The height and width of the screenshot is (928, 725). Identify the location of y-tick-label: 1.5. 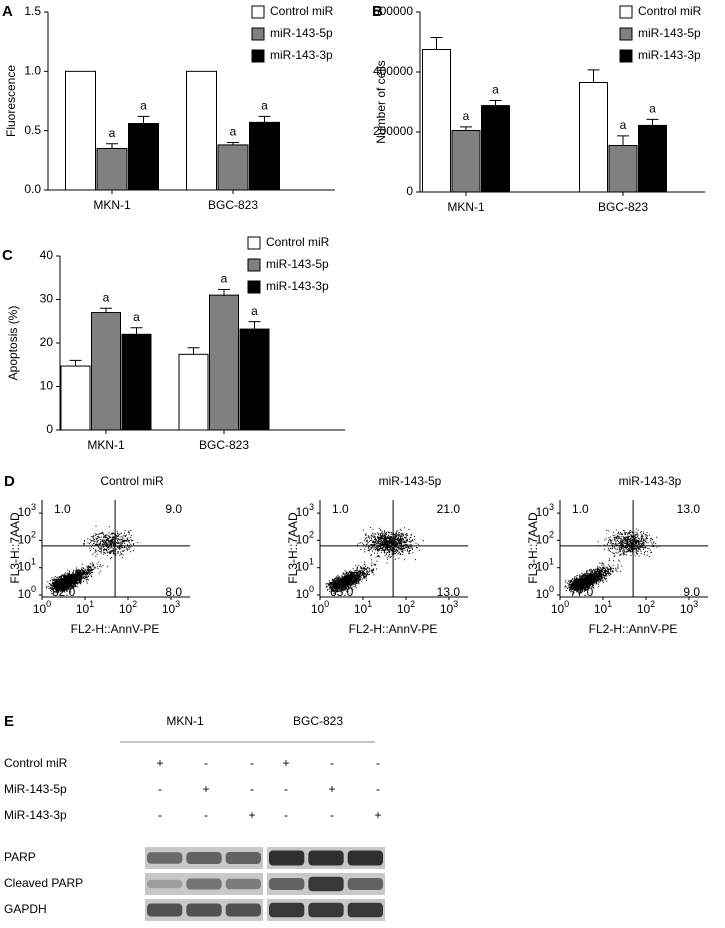
(32, 11).